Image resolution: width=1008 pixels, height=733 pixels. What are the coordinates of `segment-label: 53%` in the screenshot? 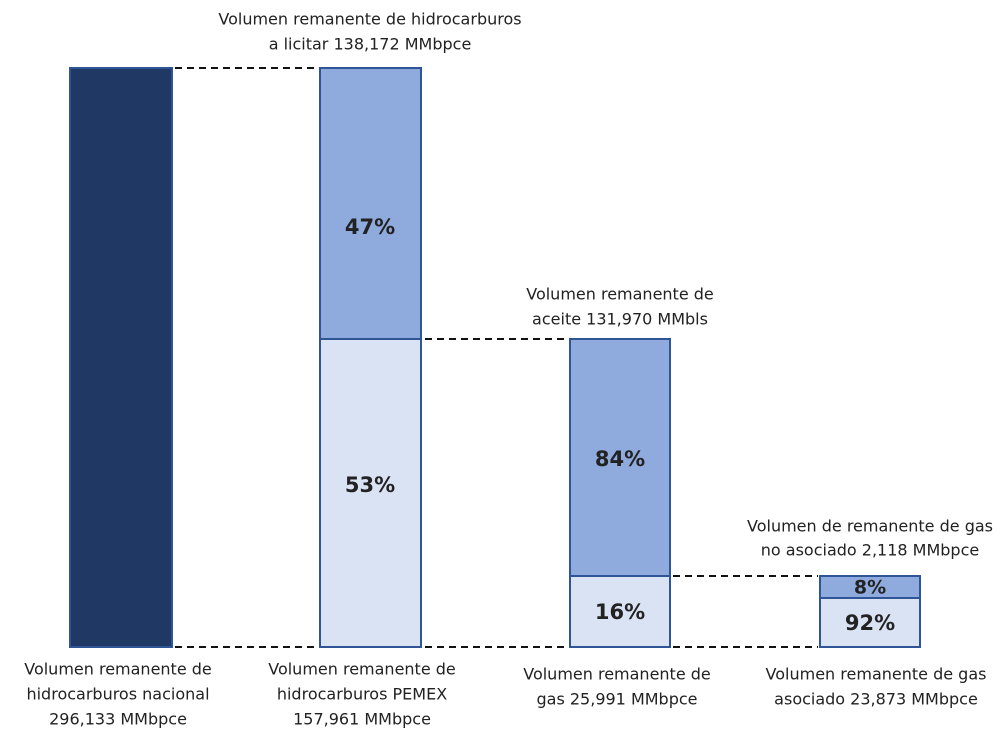 It's located at (370, 485).